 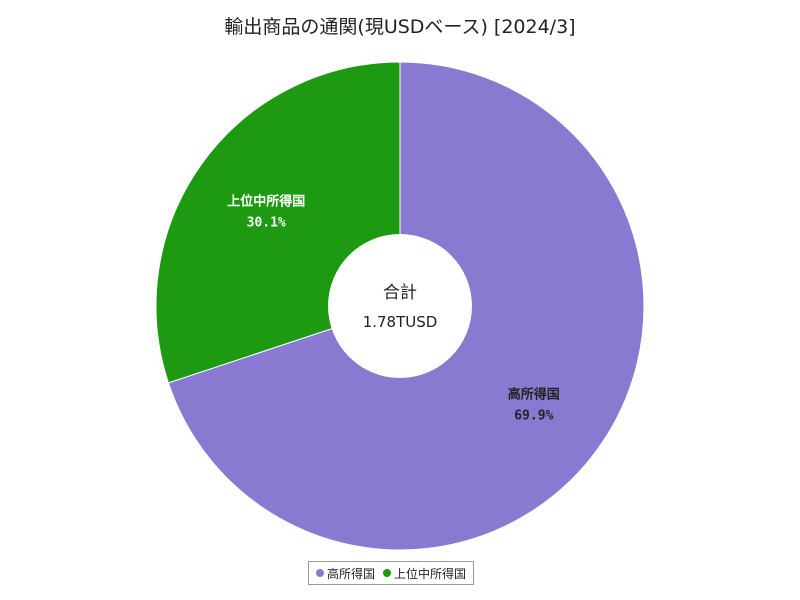 What do you see at coordinates (400, 293) in the screenshot?
I see `center-label: 合計` at bounding box center [400, 293].